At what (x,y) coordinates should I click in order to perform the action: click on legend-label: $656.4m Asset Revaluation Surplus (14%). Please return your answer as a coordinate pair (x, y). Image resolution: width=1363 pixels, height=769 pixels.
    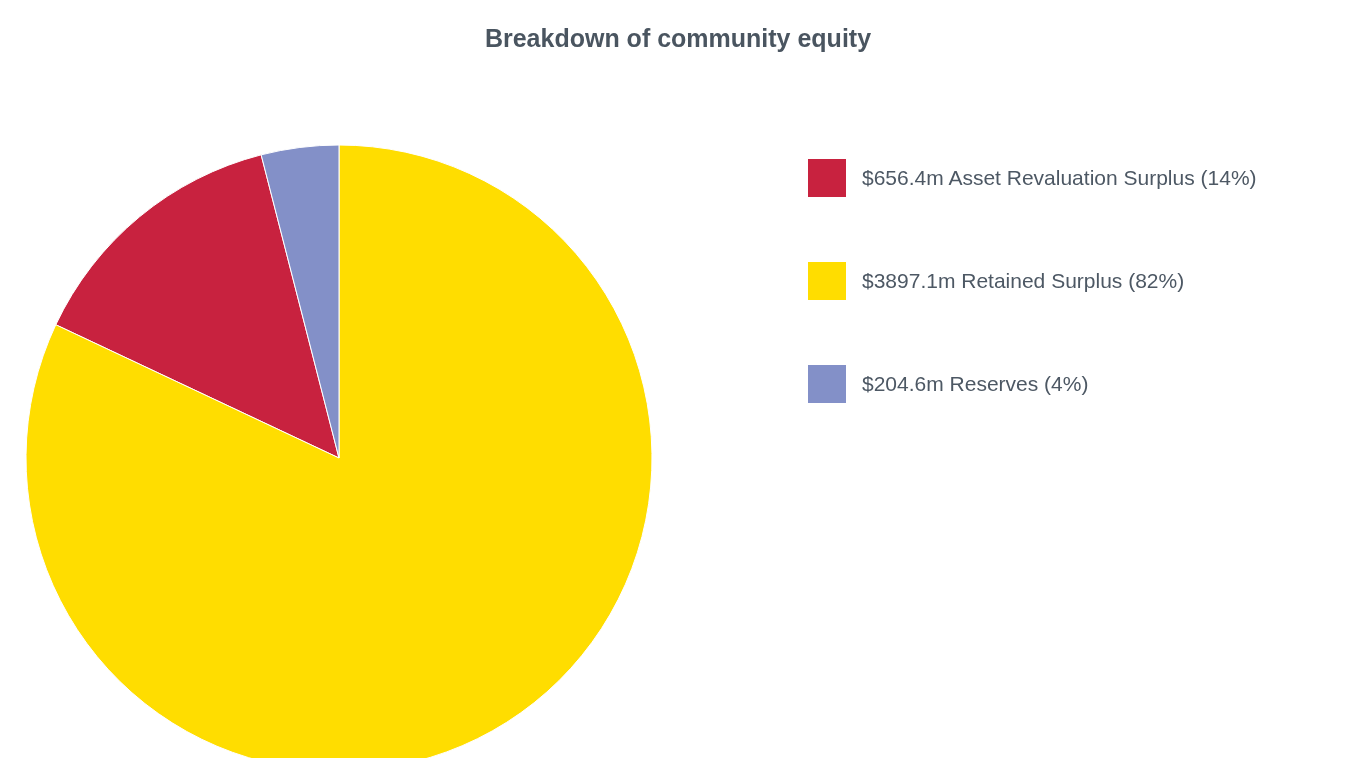
    Looking at the image, I should click on (1059, 178).